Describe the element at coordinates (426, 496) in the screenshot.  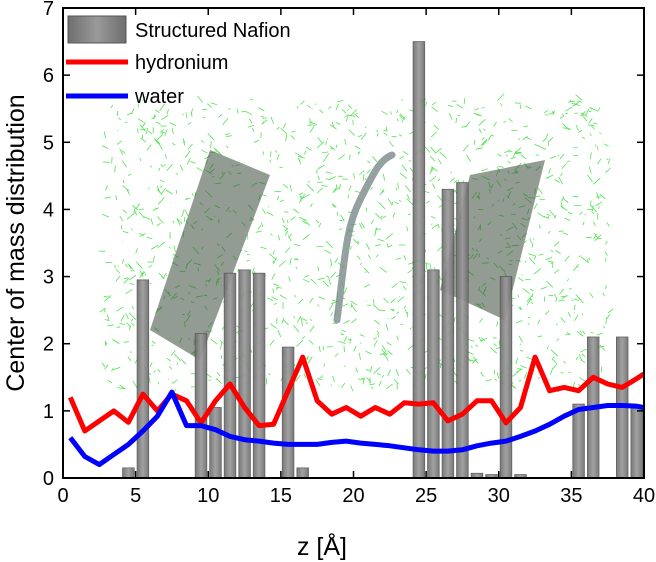
I see `x-tick-label: 25` at that location.